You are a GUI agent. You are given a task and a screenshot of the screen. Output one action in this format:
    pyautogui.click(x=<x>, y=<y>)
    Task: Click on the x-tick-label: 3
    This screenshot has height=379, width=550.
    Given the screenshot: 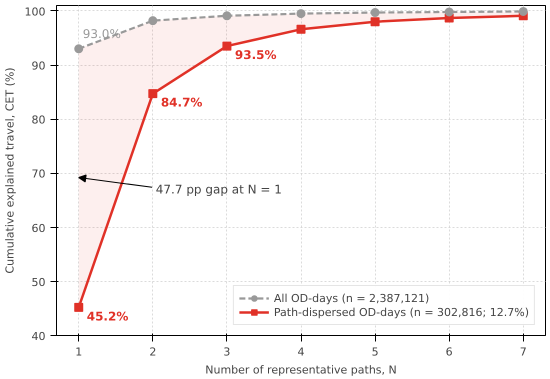 What is the action you would take?
    pyautogui.click(x=226, y=352)
    